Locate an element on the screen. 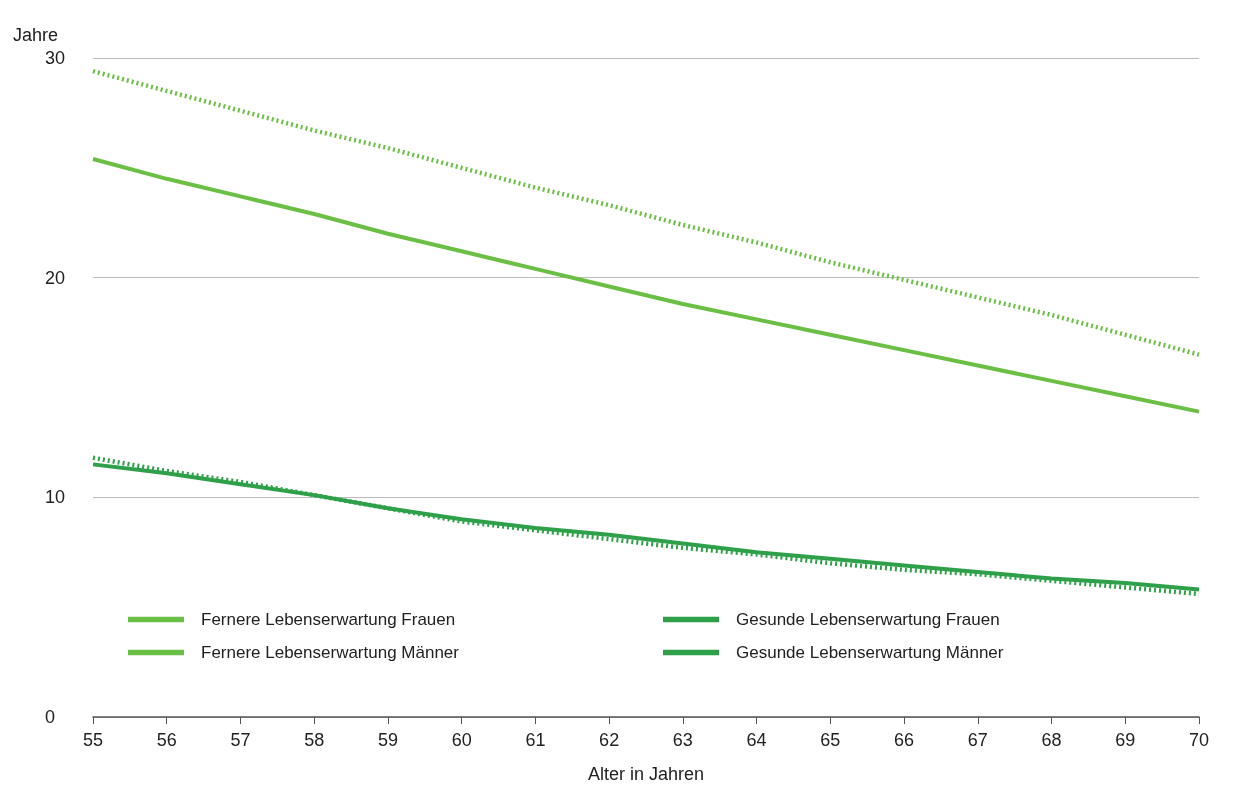 This screenshot has height=805, width=1233. x-tick-label: 66 is located at coordinates (904, 740).